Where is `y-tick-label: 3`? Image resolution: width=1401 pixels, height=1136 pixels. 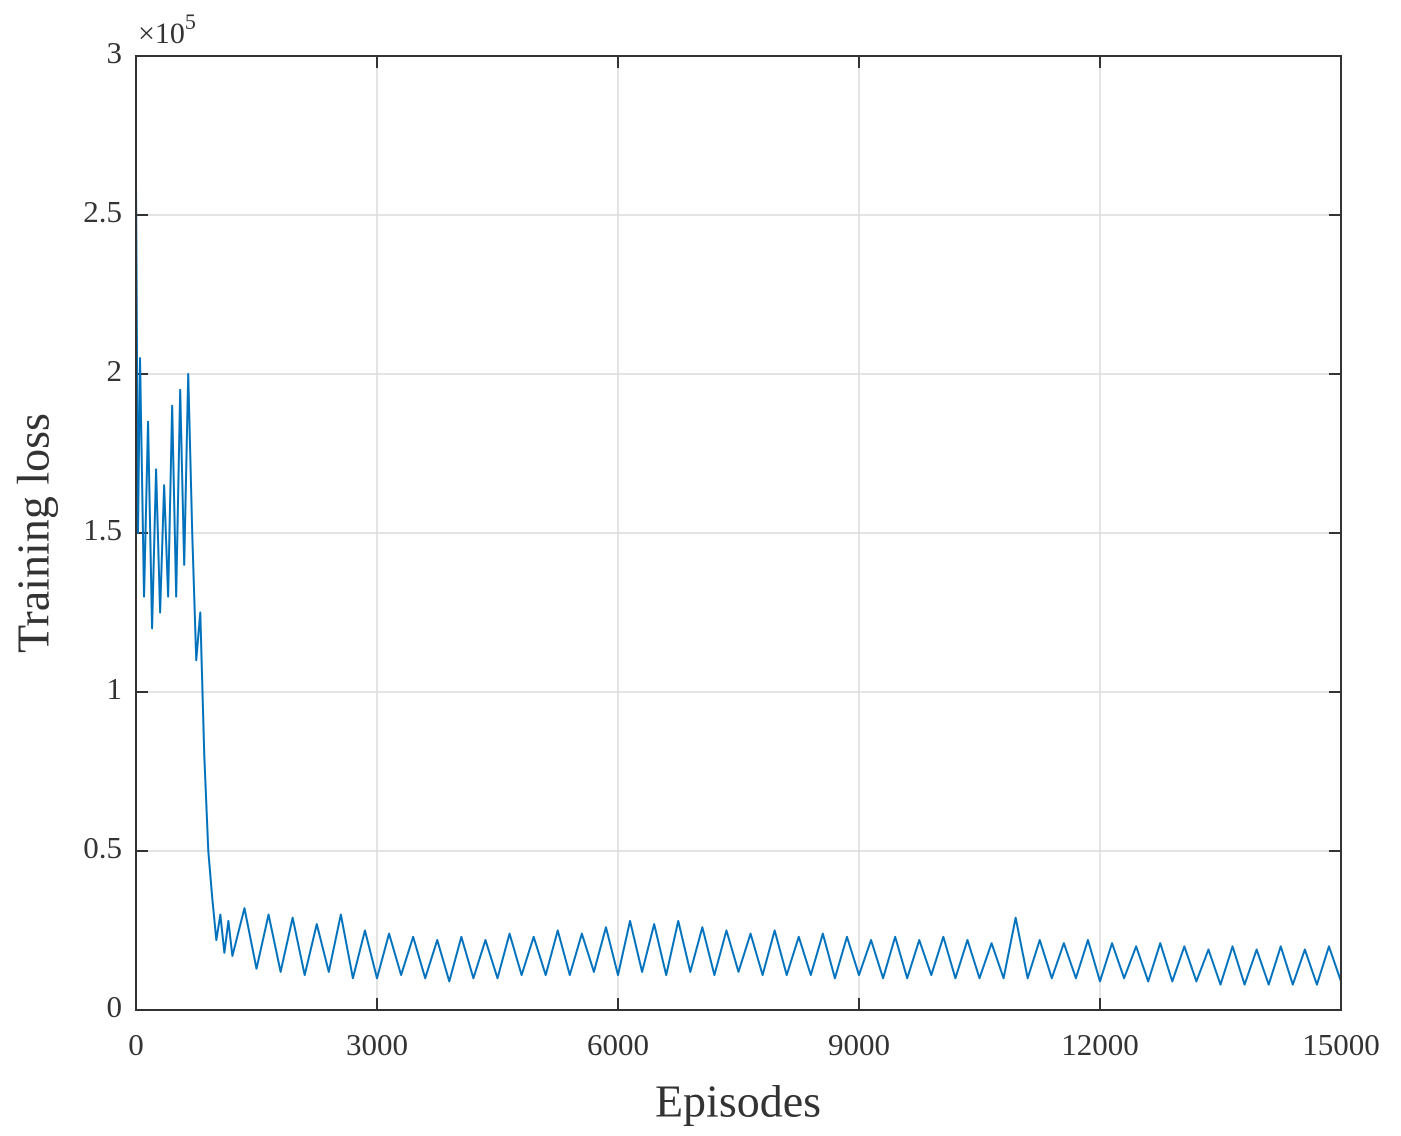 y-tick-label: 3 is located at coordinates (115, 52).